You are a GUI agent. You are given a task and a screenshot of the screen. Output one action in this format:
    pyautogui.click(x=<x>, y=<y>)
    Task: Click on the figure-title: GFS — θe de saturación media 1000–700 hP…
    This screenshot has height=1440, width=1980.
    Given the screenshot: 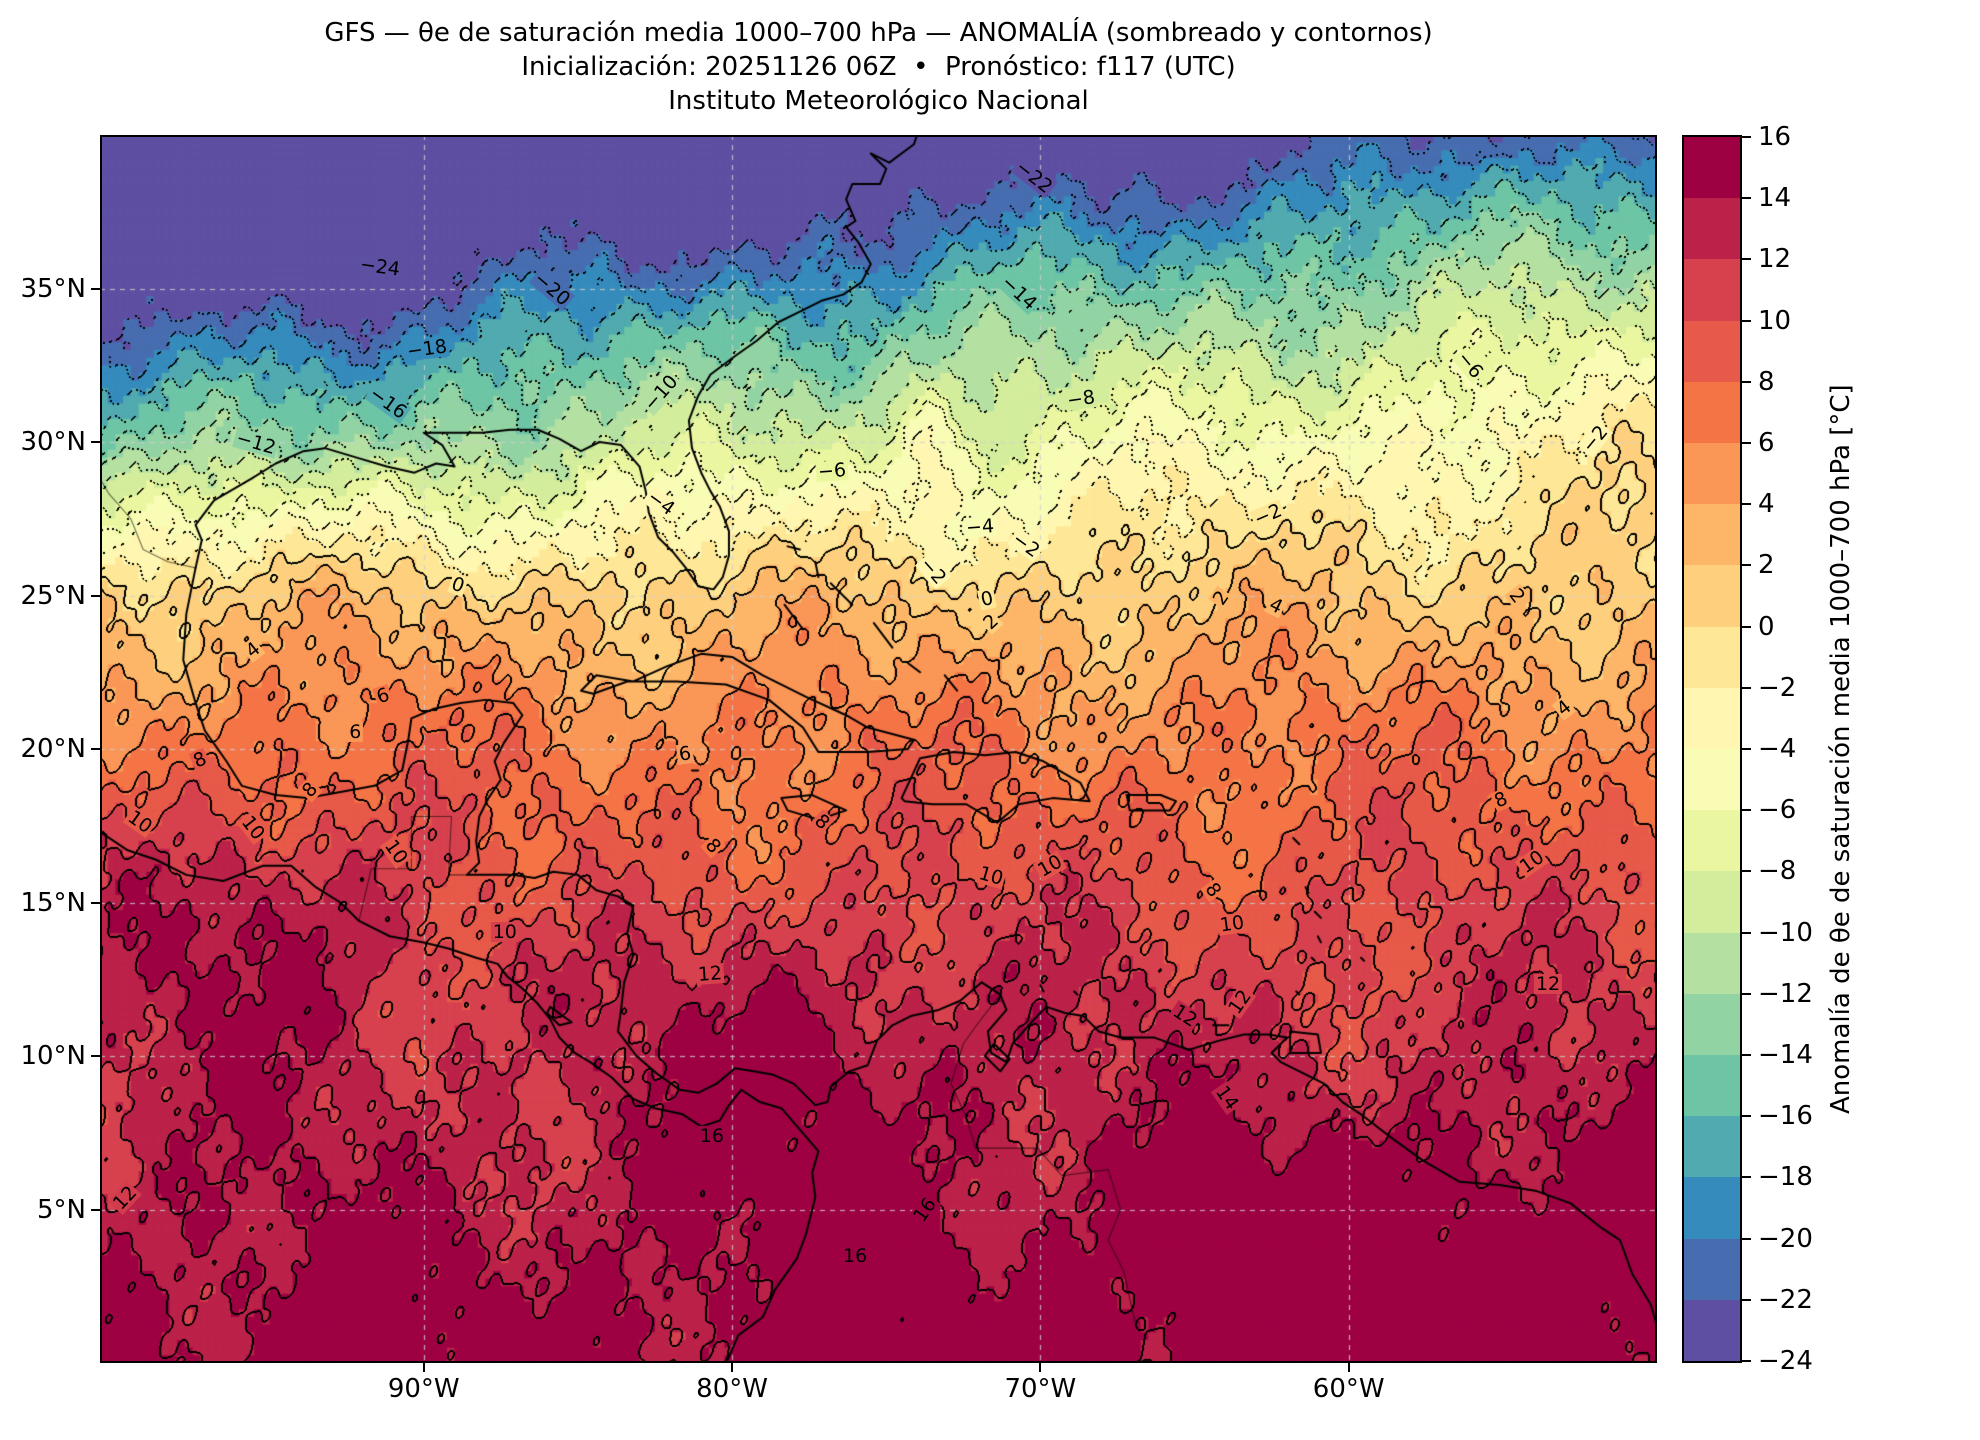 What is the action you would take?
    pyautogui.click(x=878, y=67)
    